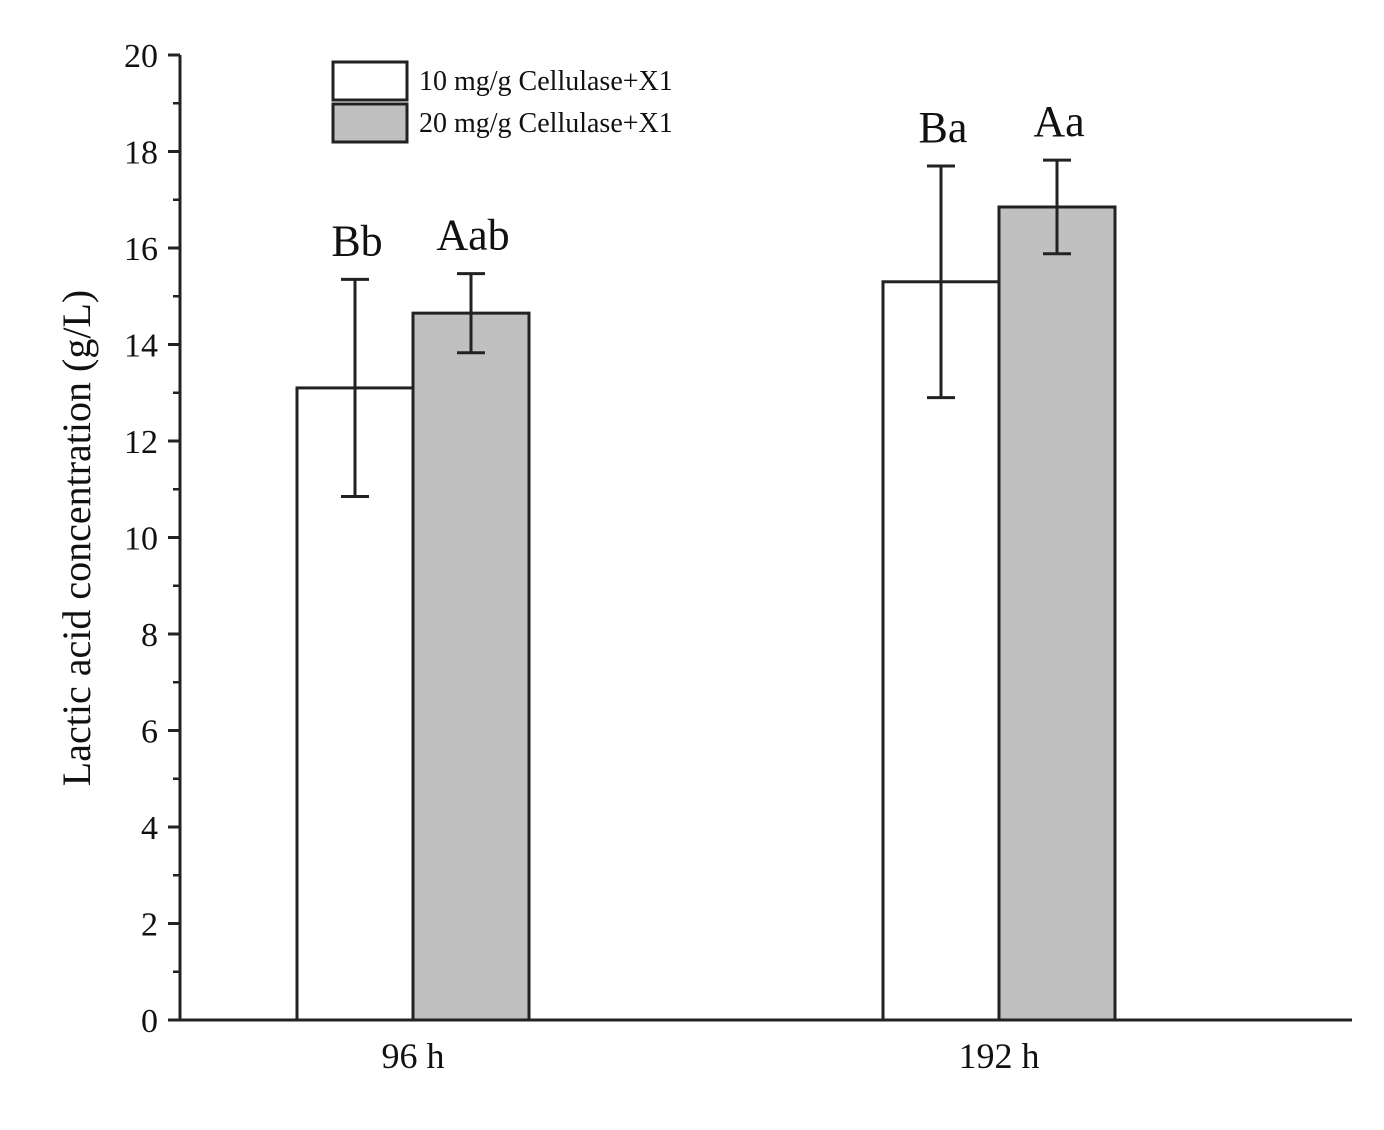 Image resolution: width=1384 pixels, height=1130 pixels. What do you see at coordinates (76, 538) in the screenshot?
I see `y-axis-title: Lactic acid concentration (g/L)` at bounding box center [76, 538].